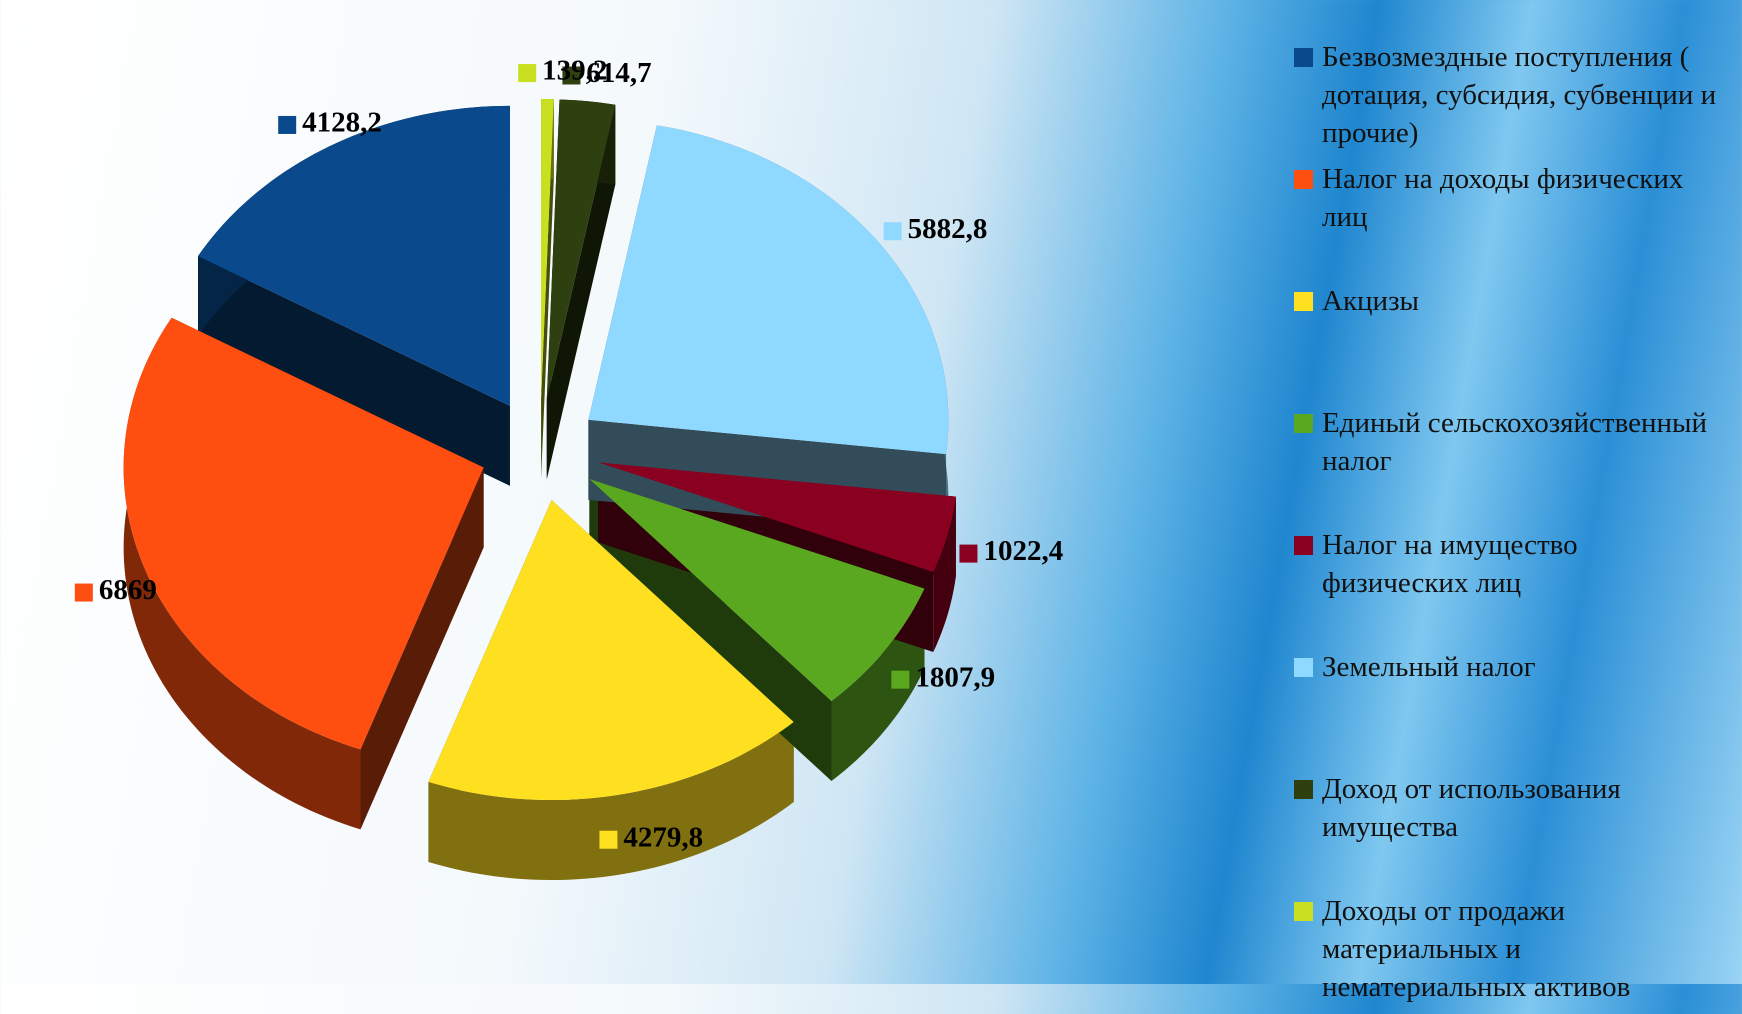 This screenshot has width=1742, height=1014. What do you see at coordinates (1503, 198) in the screenshot?
I see `legend-label: Налог на доходы физических лиц` at bounding box center [1503, 198].